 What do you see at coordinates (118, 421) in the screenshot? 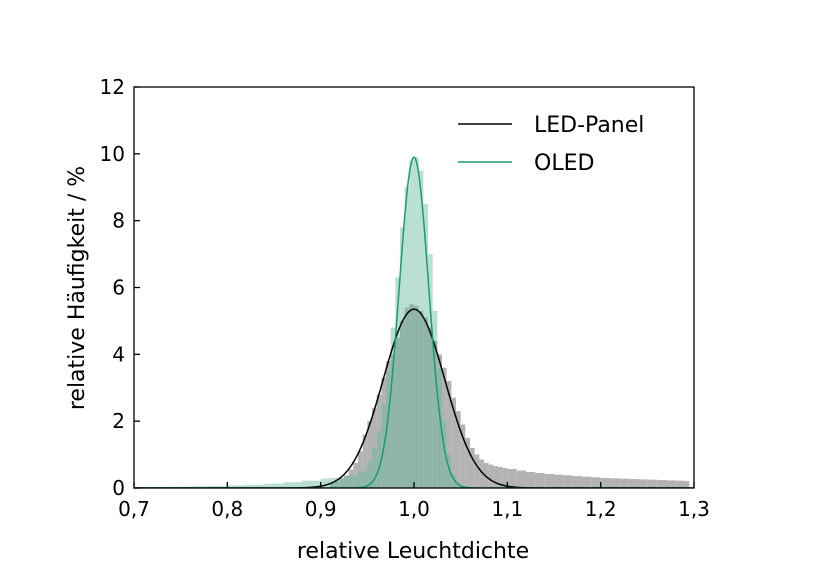
I see `y-tick-label: 2` at bounding box center [118, 421].